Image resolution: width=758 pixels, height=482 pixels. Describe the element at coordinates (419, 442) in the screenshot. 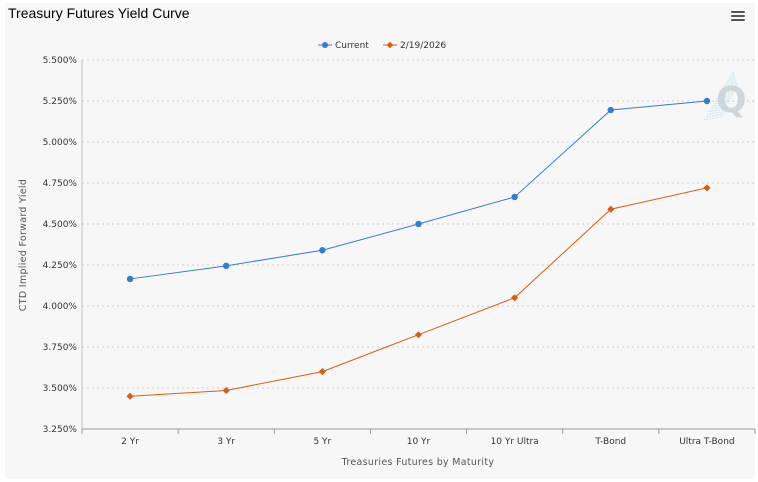

I see `x-tick-label: 10 Yr` at that location.